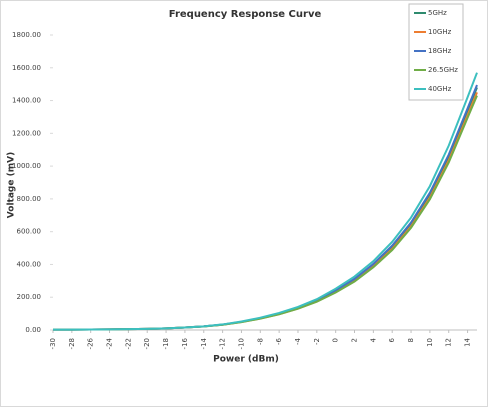  Describe the element at coordinates (12, 185) in the screenshot. I see `y-axis-title: Voltage (mV)` at that location.